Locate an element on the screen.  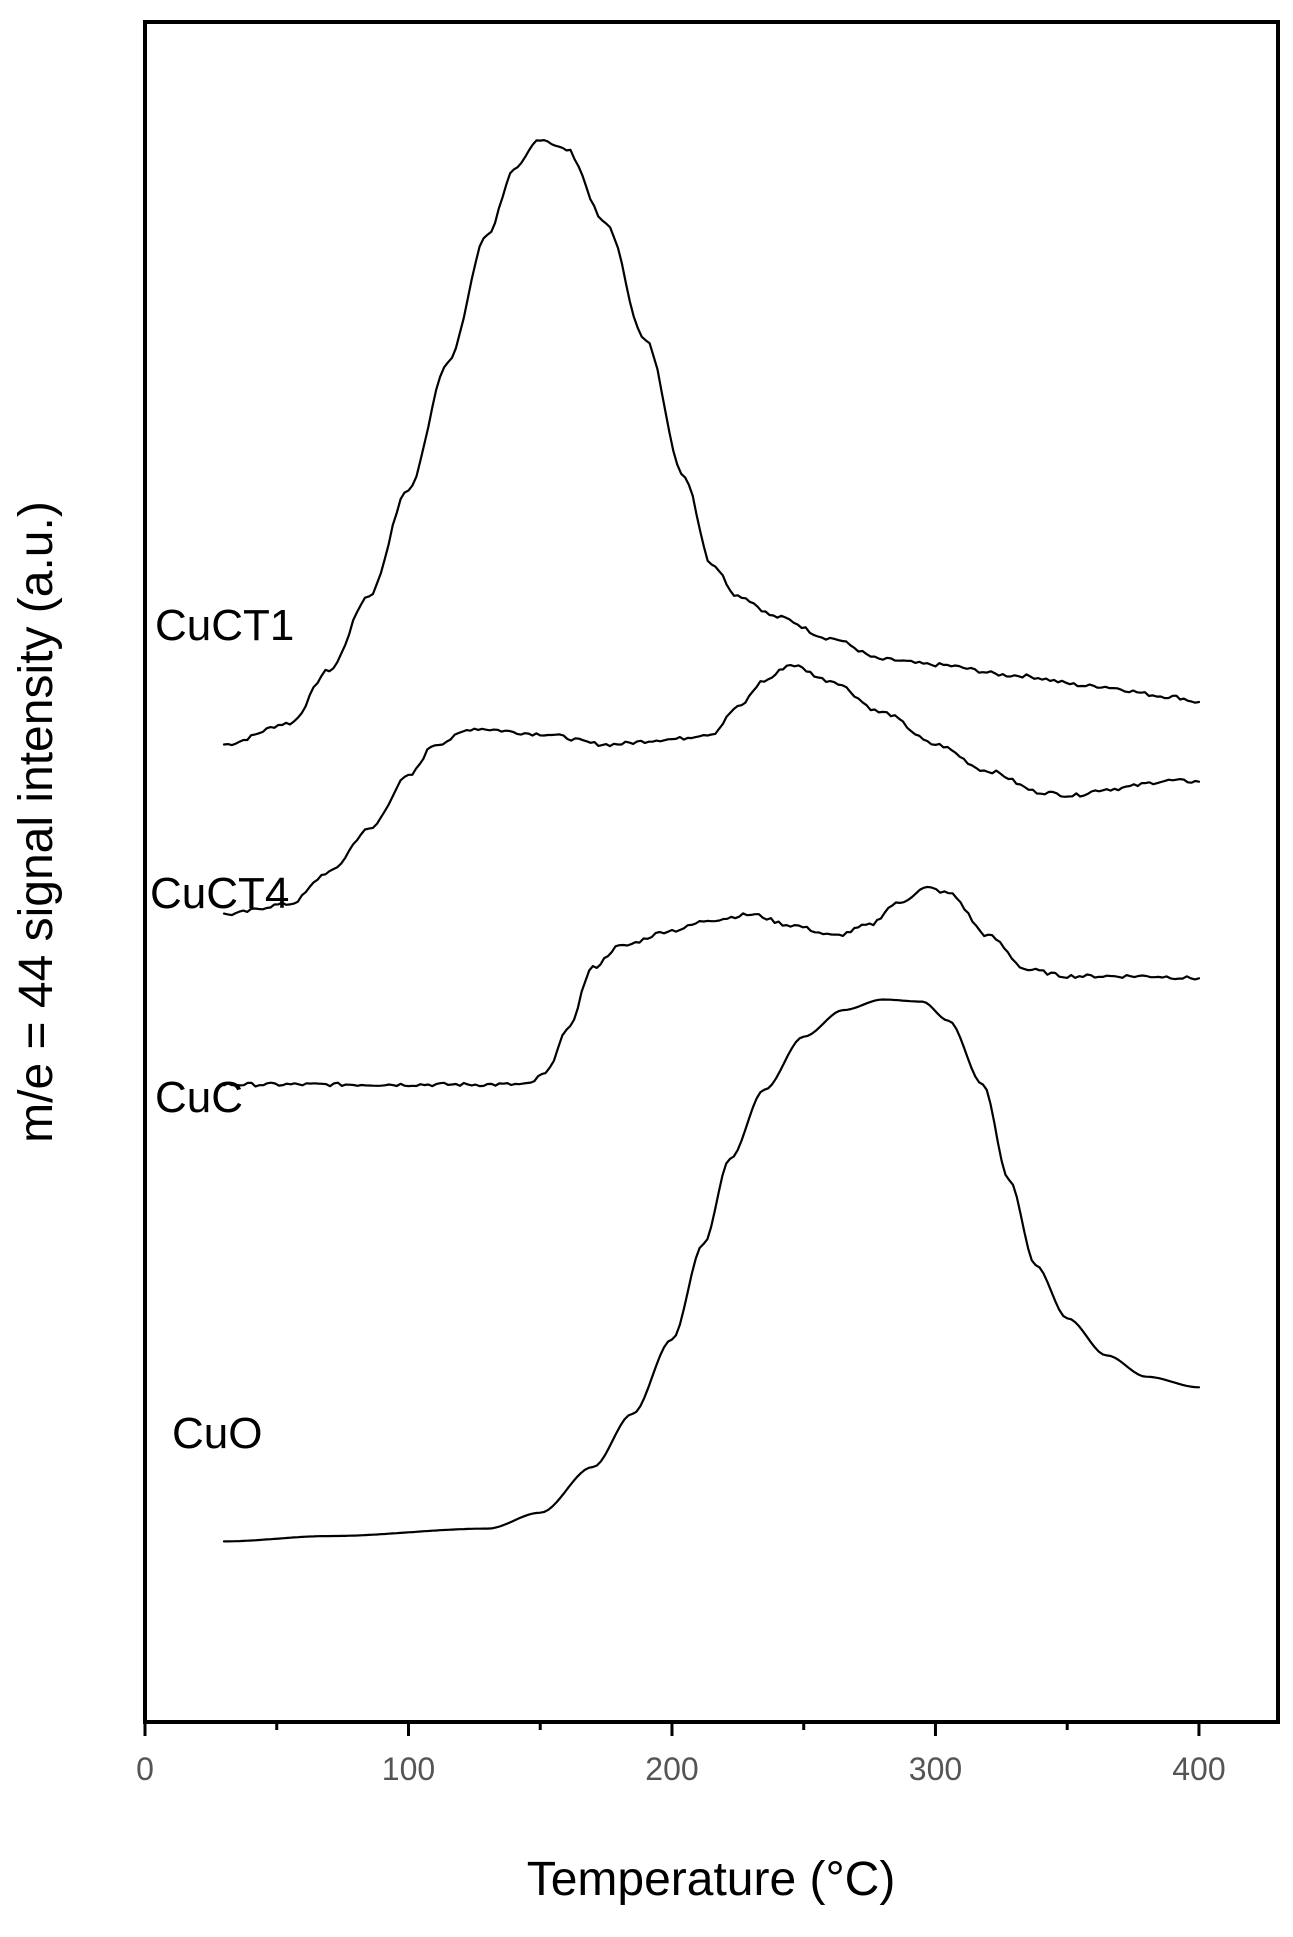
x-tick-label-200: 200 is located at coordinates (671, 1769).